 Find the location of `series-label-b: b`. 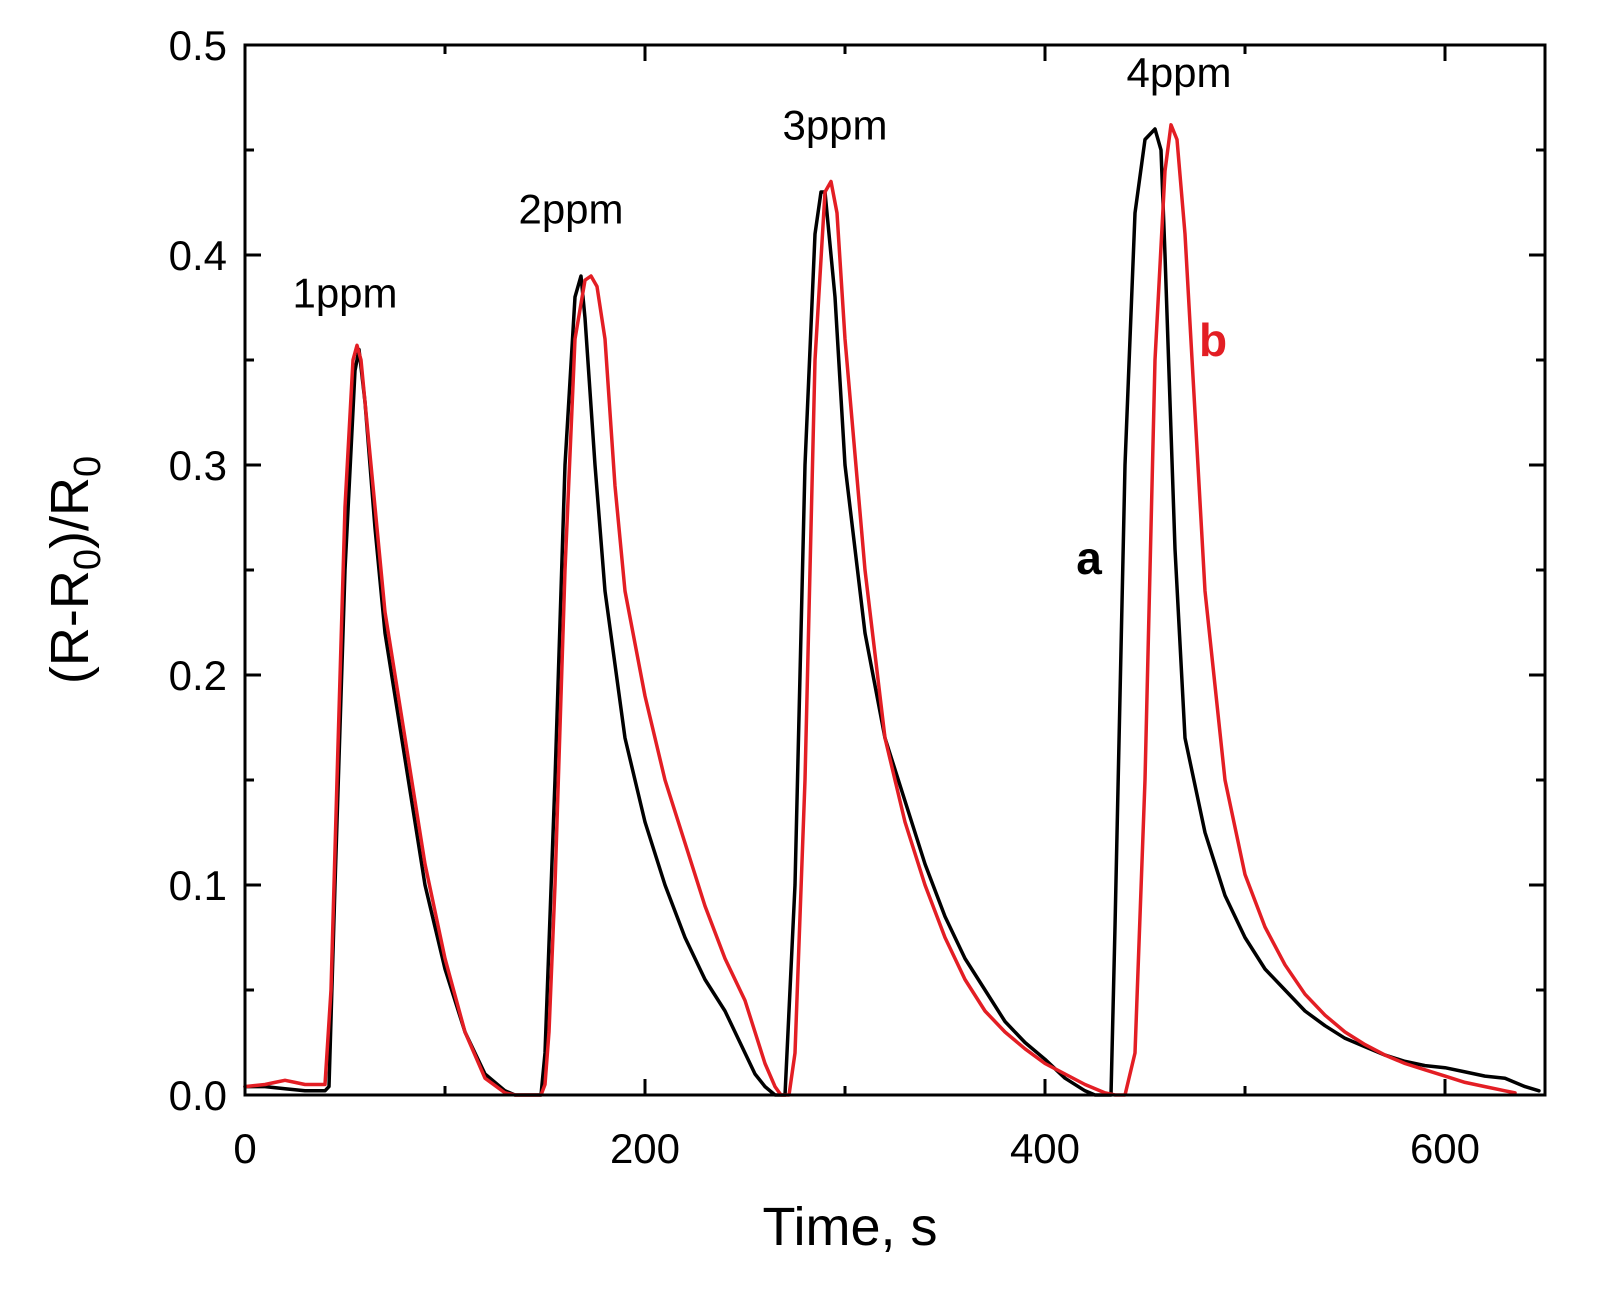

series-label-b: b is located at coordinates (1213, 340).